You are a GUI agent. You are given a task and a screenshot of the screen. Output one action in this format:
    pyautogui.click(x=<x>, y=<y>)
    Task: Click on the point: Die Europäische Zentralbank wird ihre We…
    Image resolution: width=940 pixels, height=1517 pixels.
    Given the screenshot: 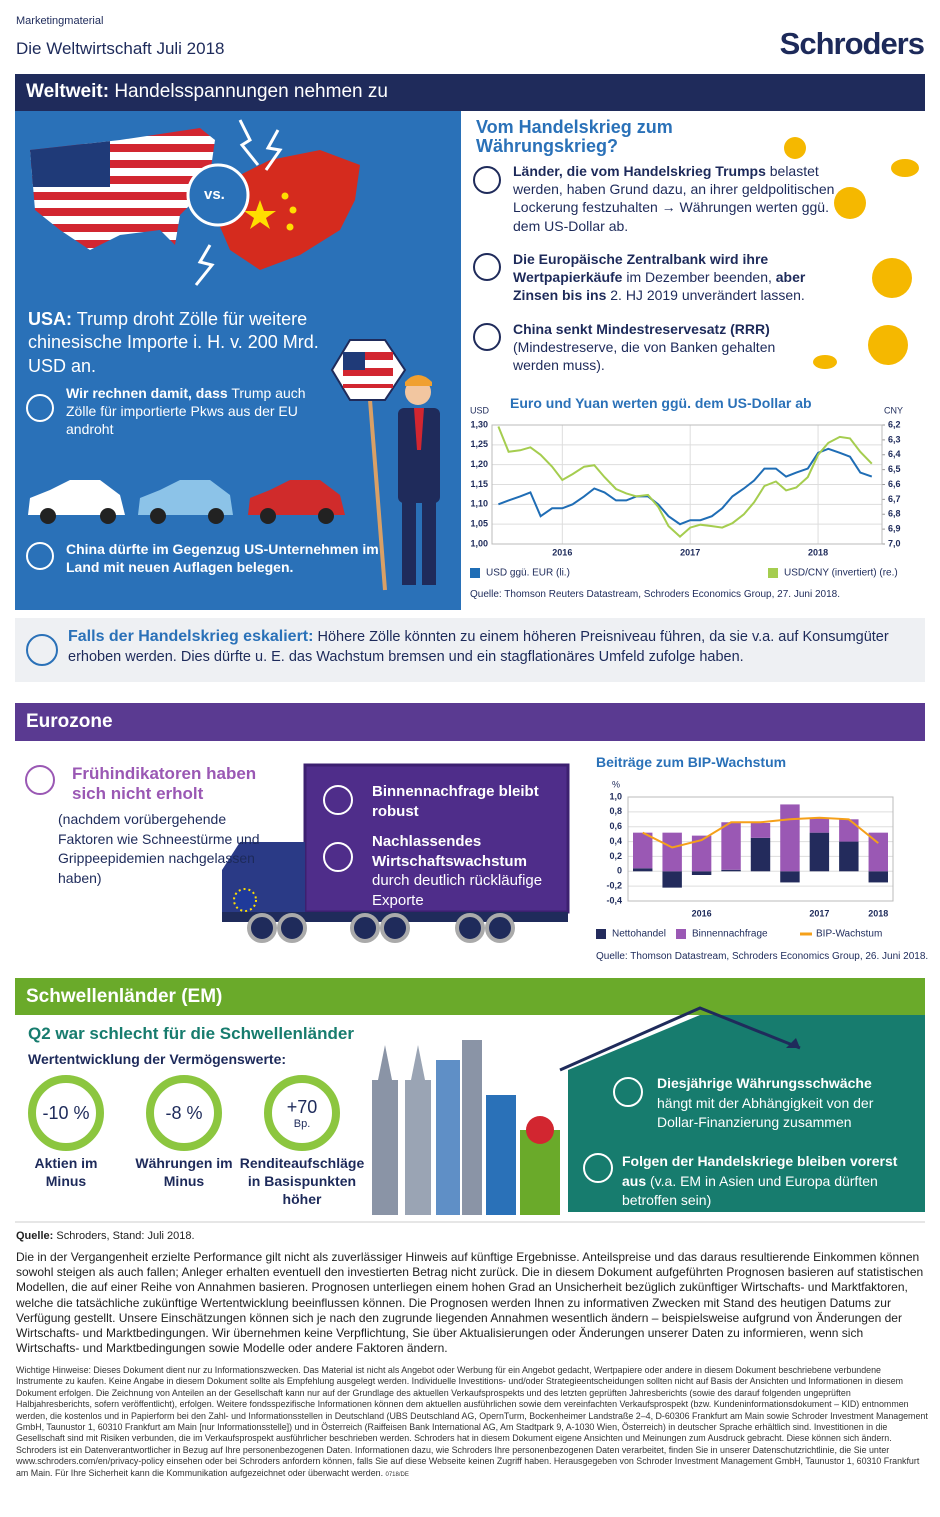 What is the action you would take?
    pyautogui.click(x=683, y=277)
    